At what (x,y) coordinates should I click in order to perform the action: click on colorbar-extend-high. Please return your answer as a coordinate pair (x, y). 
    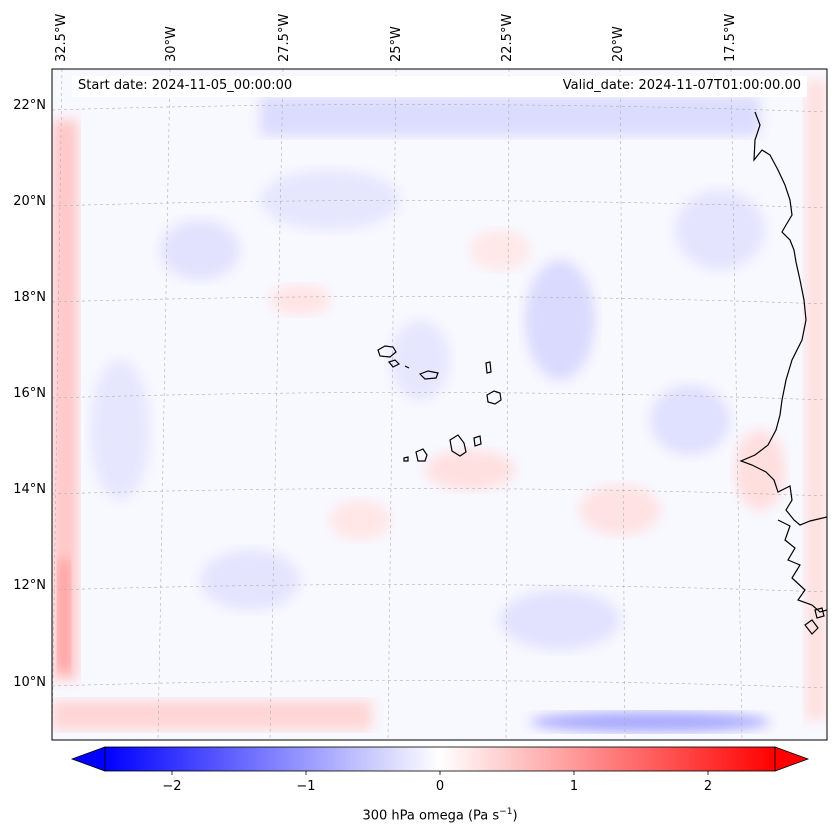
    Looking at the image, I should click on (792, 759).